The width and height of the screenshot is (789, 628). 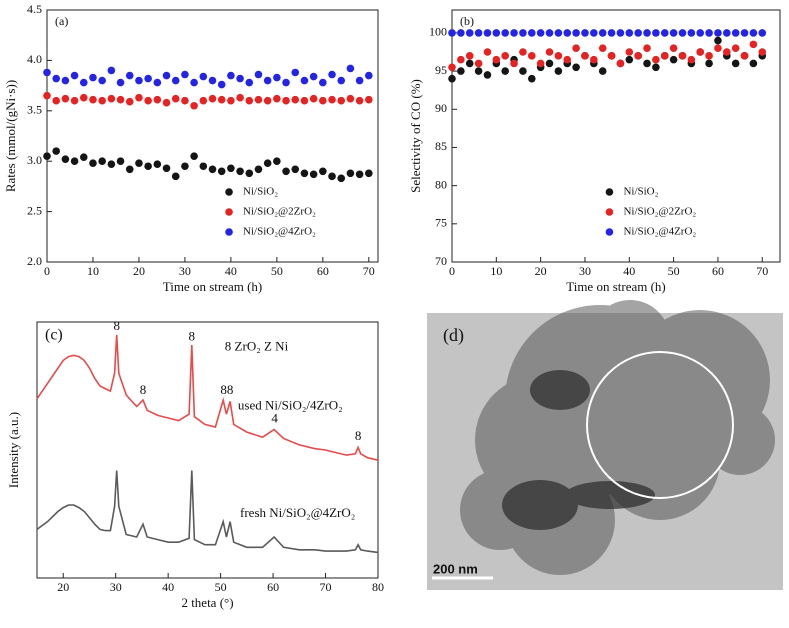 I want to click on legend-label: Ni/SiO₂@4ZrO₂, so click(x=659, y=232).